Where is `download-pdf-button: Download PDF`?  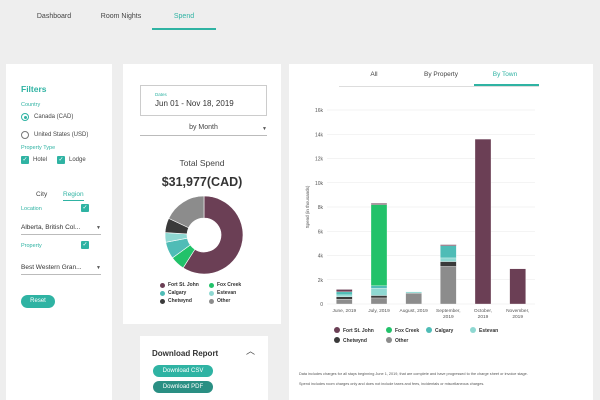 download-pdf-button: Download PDF is located at coordinates (183, 387).